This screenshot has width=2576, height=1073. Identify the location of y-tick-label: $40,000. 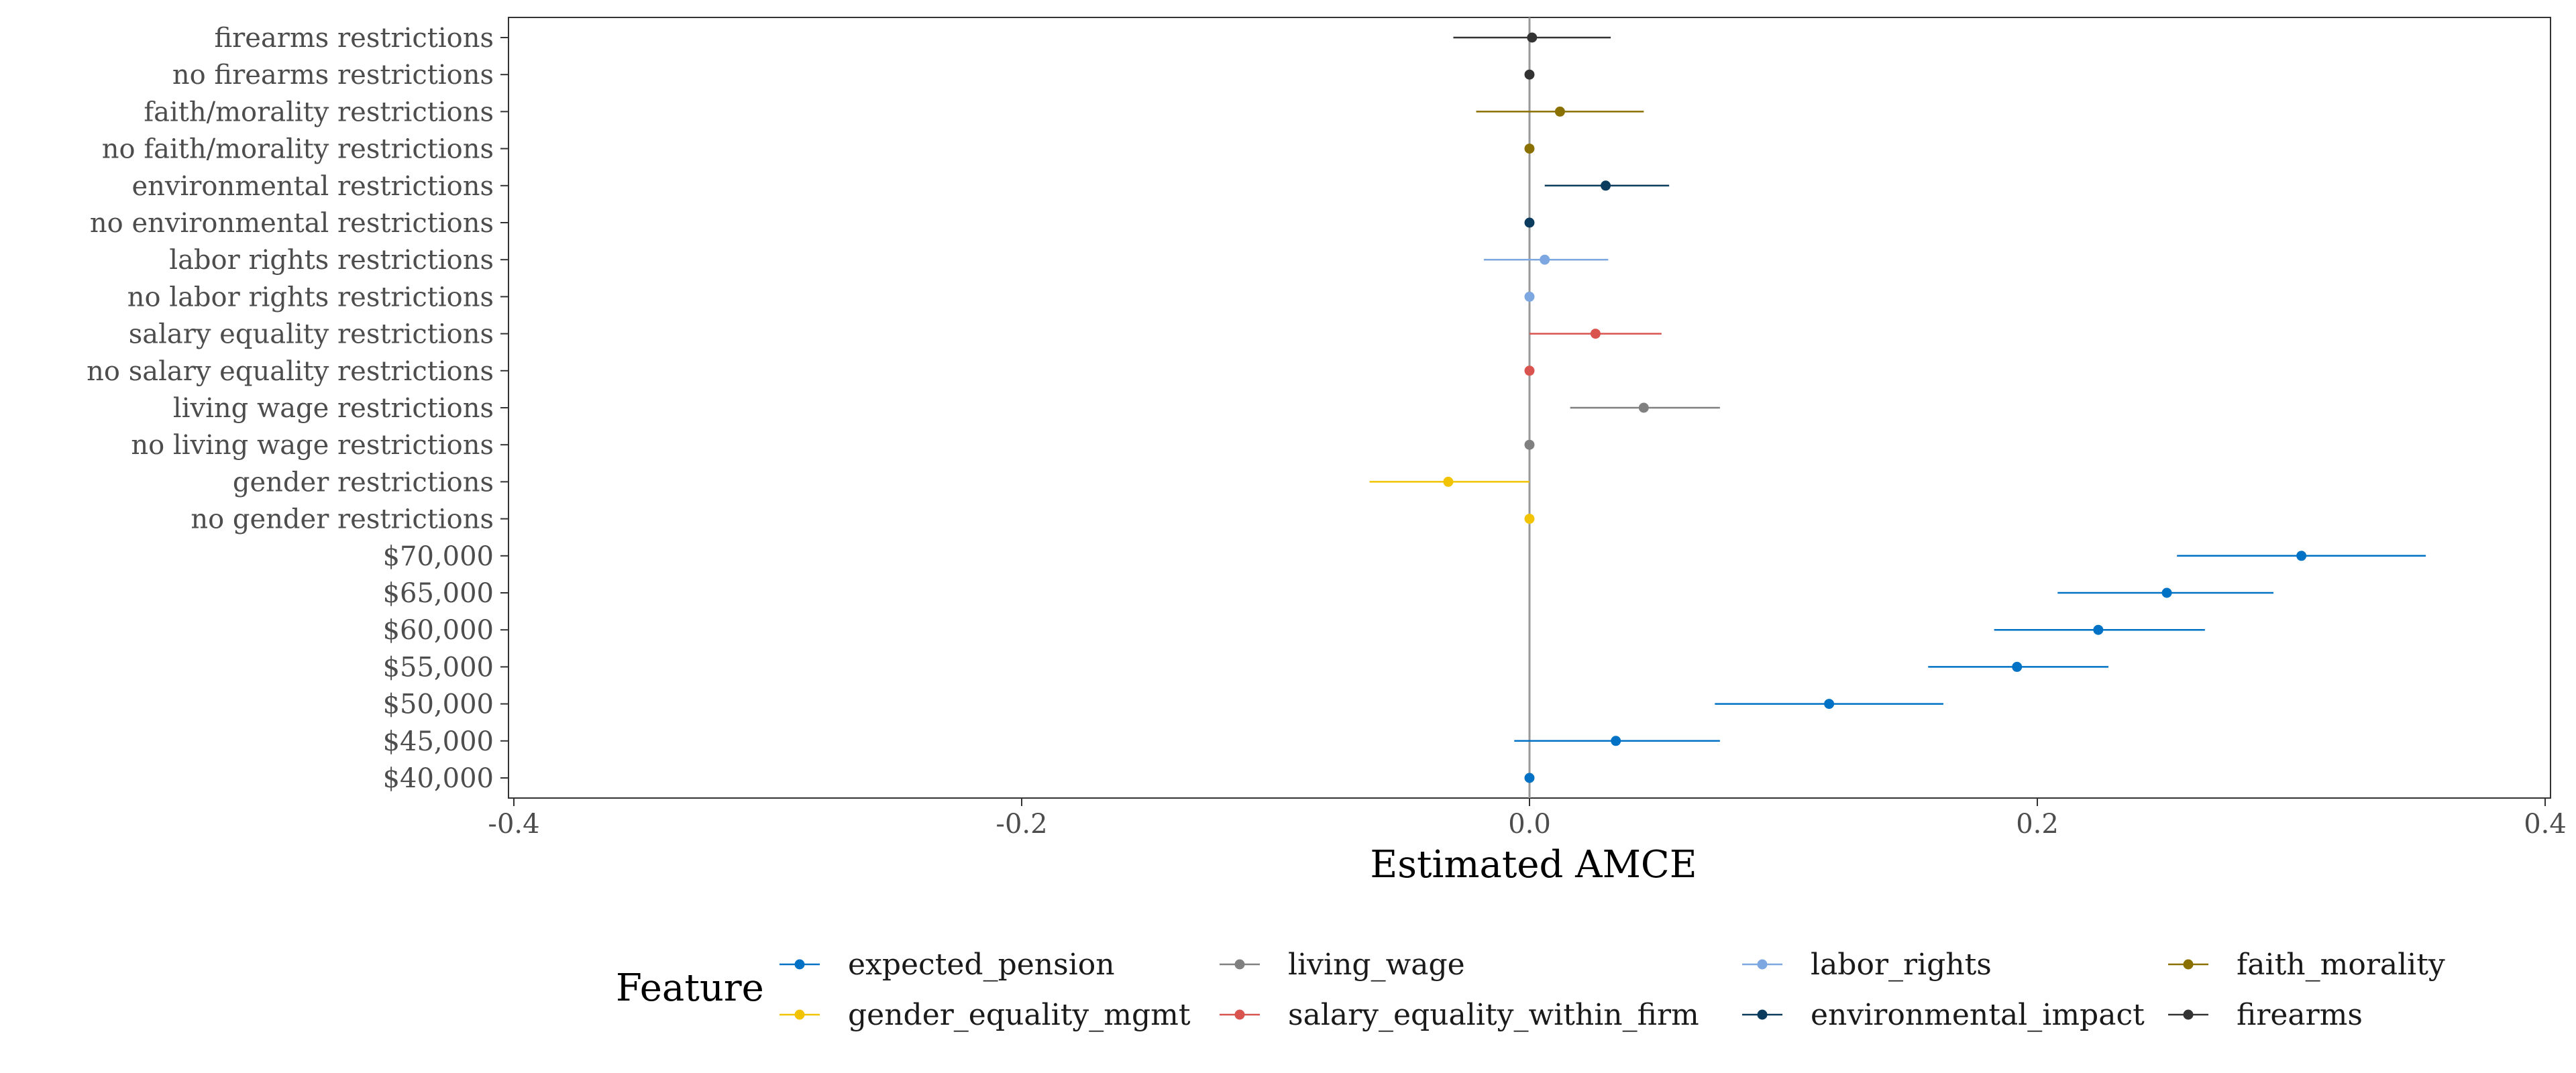
(438, 778).